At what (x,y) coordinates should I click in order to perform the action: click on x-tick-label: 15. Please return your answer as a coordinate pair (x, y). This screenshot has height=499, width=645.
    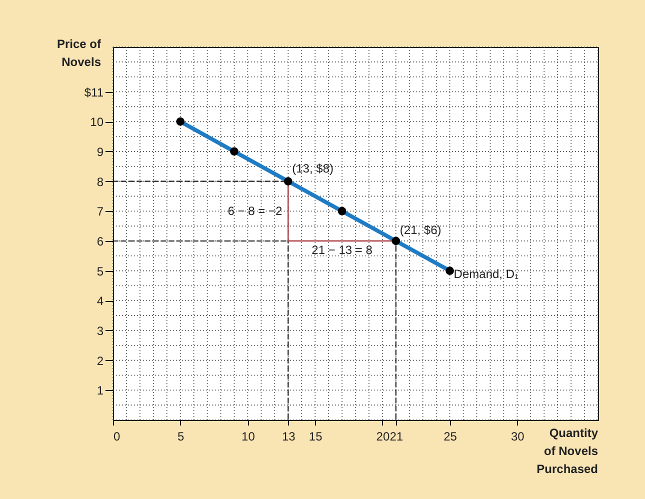
    Looking at the image, I should click on (315, 437).